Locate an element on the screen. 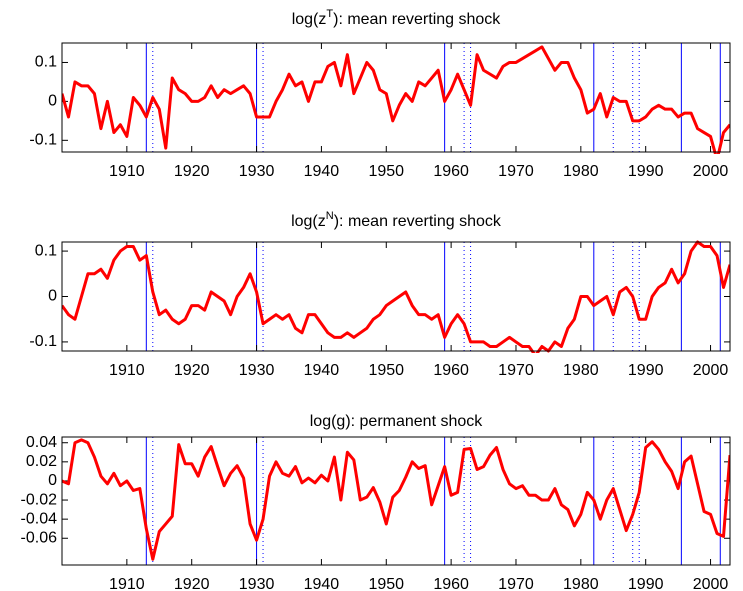 This screenshot has height=591, width=743. y-tick-label: 0.04 is located at coordinates (41, 442).